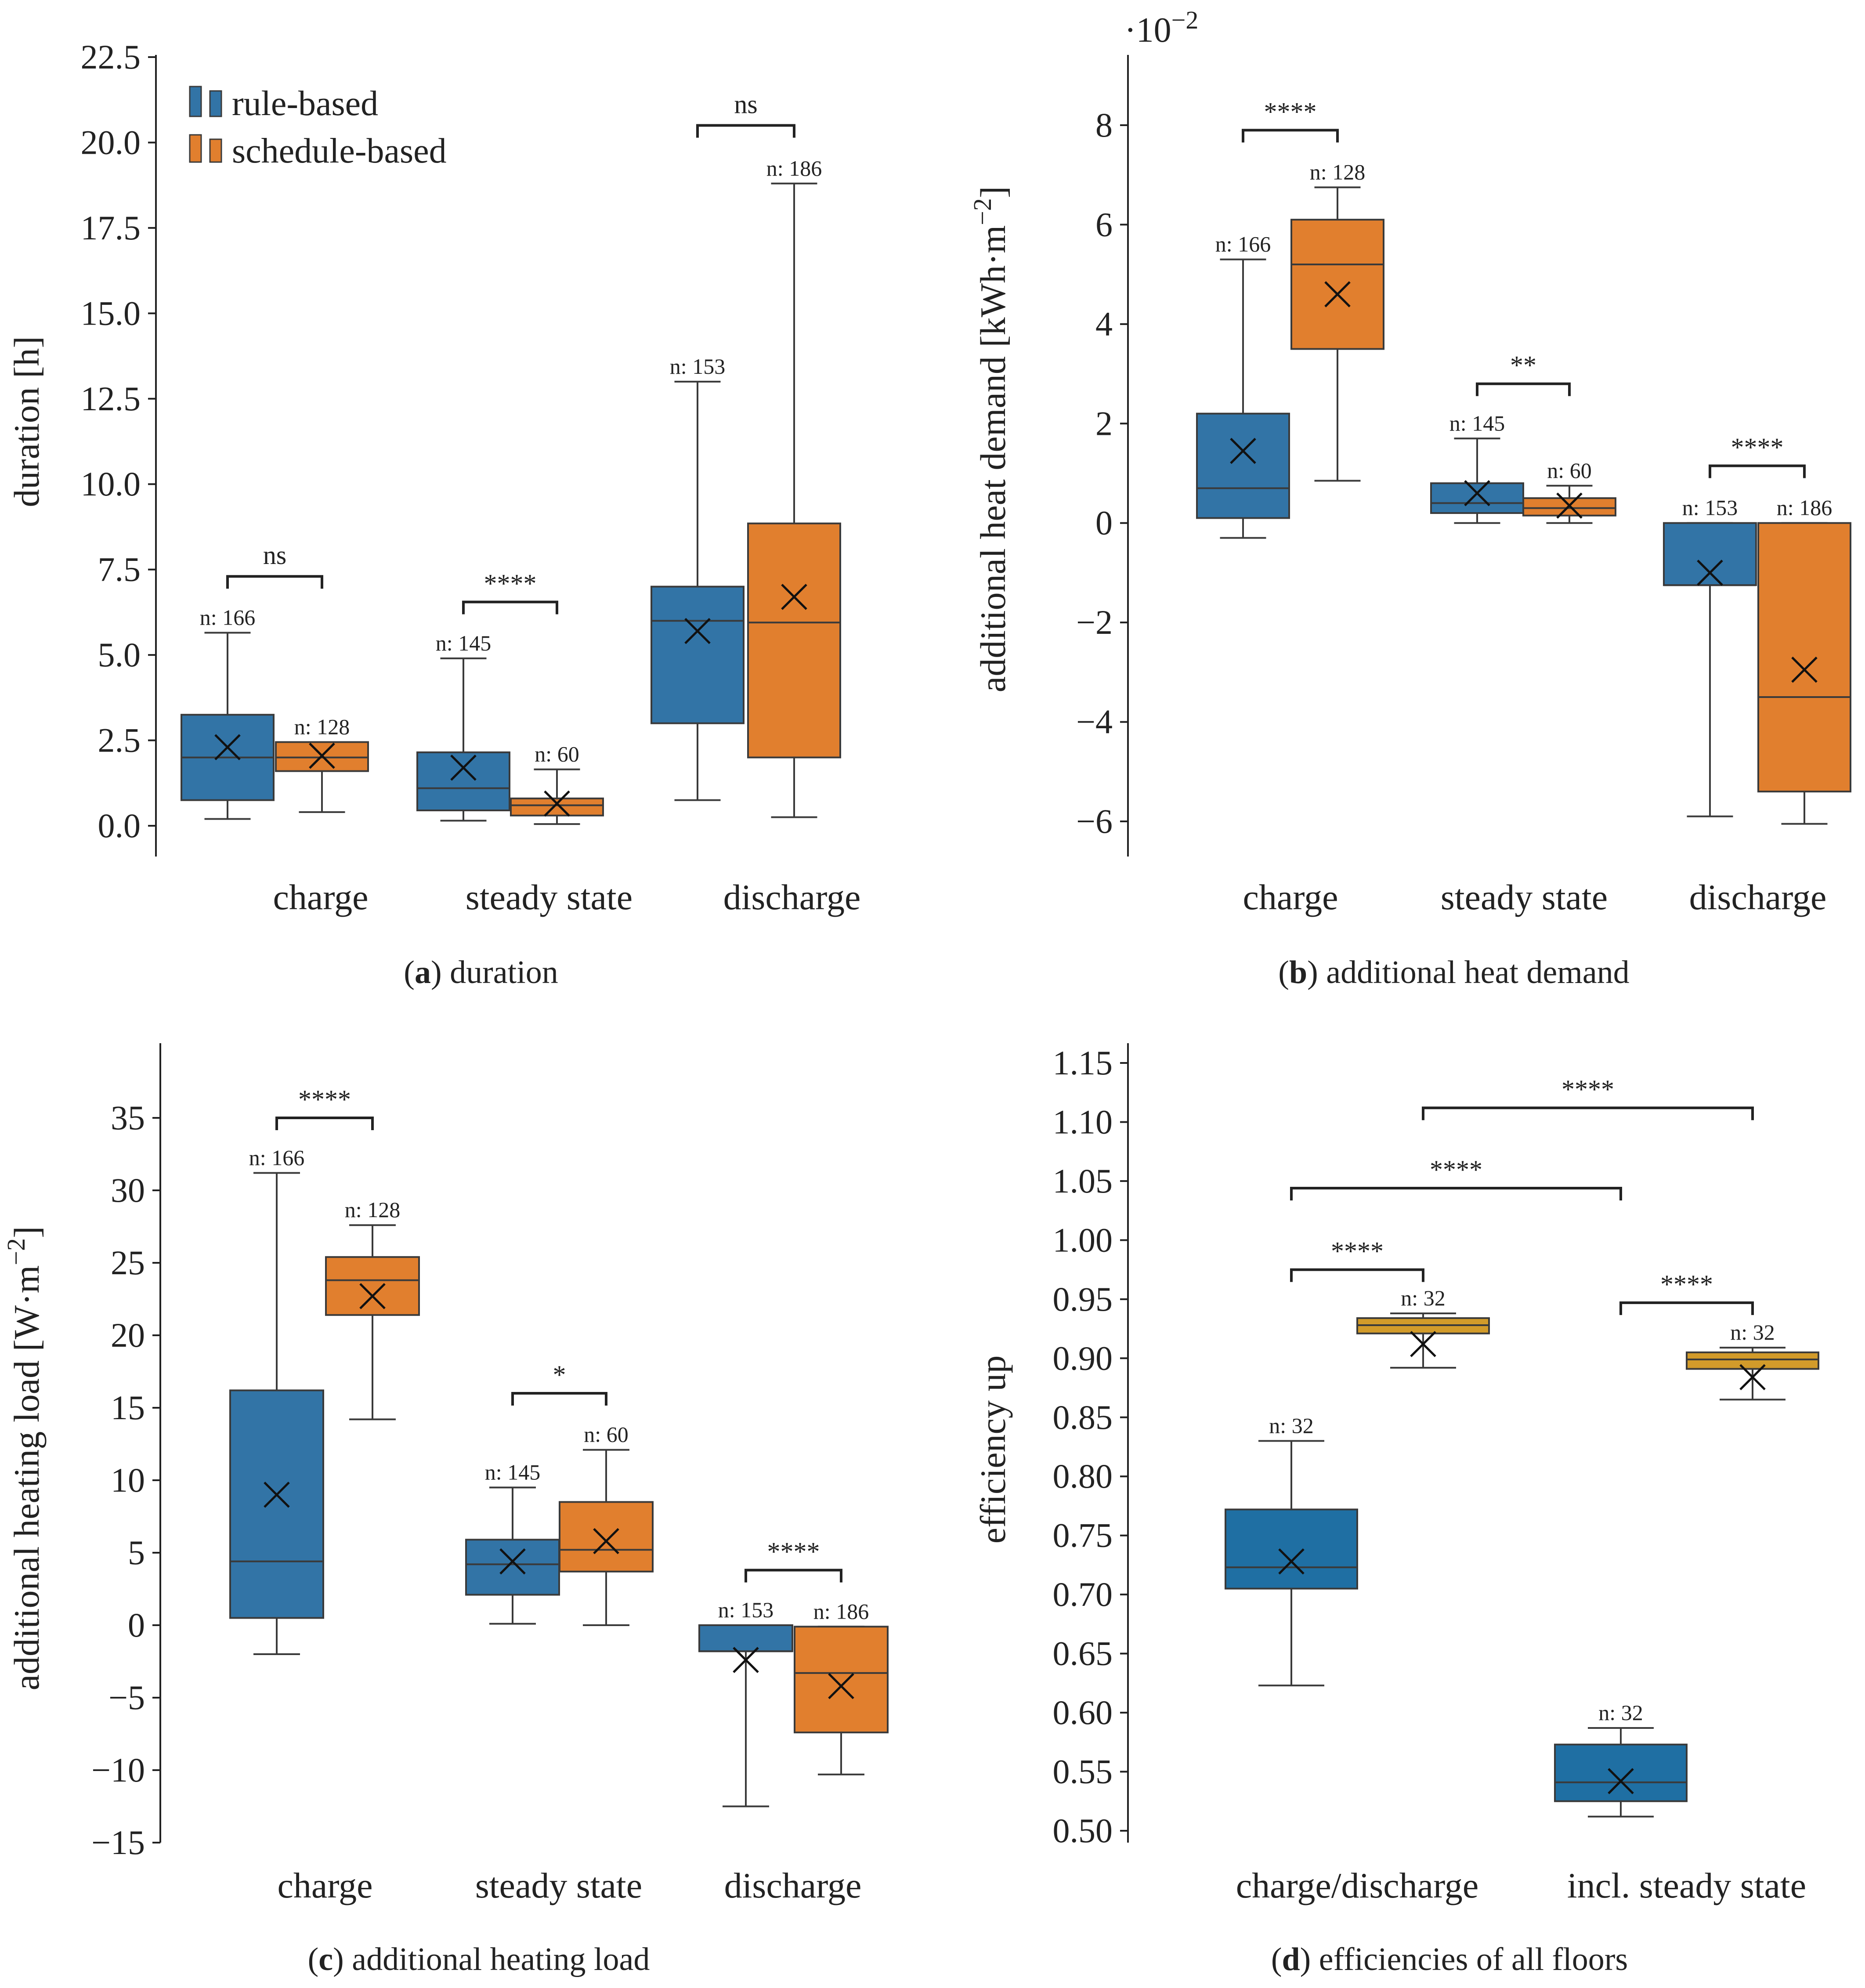  Describe the element at coordinates (1423, 1327) in the screenshot. I see `panel-d-box-gold: n: 32` at that location.